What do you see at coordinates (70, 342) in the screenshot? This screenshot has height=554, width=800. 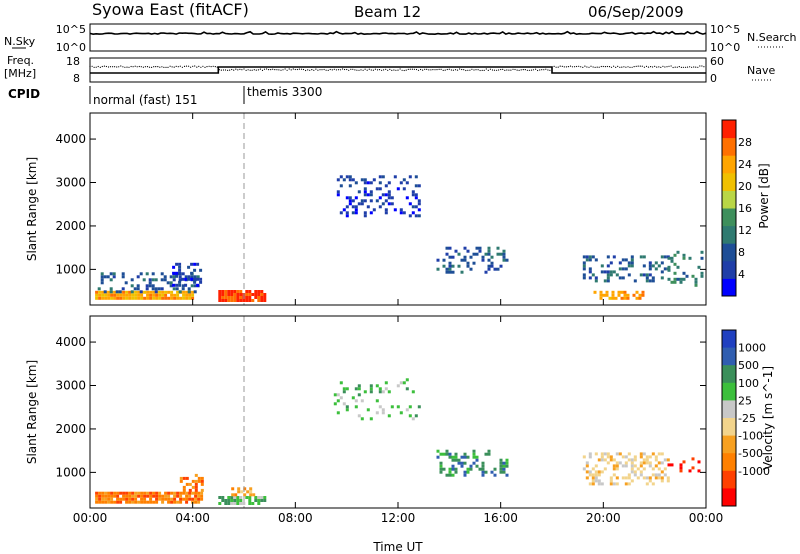 I see `y-tick-label: 4000` at bounding box center [70, 342].